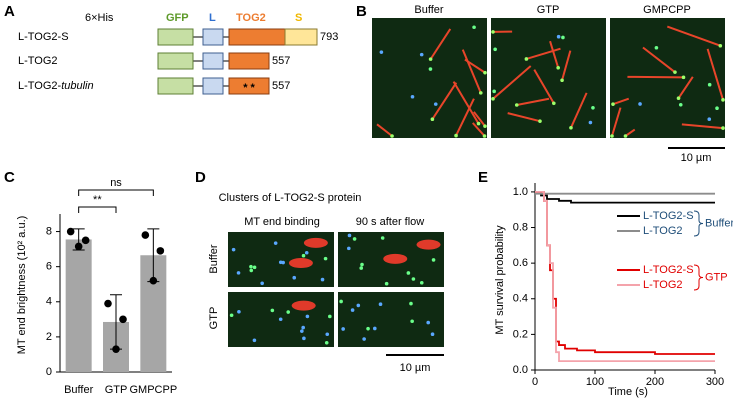  Describe the element at coordinates (22, 285) in the screenshot. I see `y-axis-label: MT end brightness (10² a.u.)` at that location.